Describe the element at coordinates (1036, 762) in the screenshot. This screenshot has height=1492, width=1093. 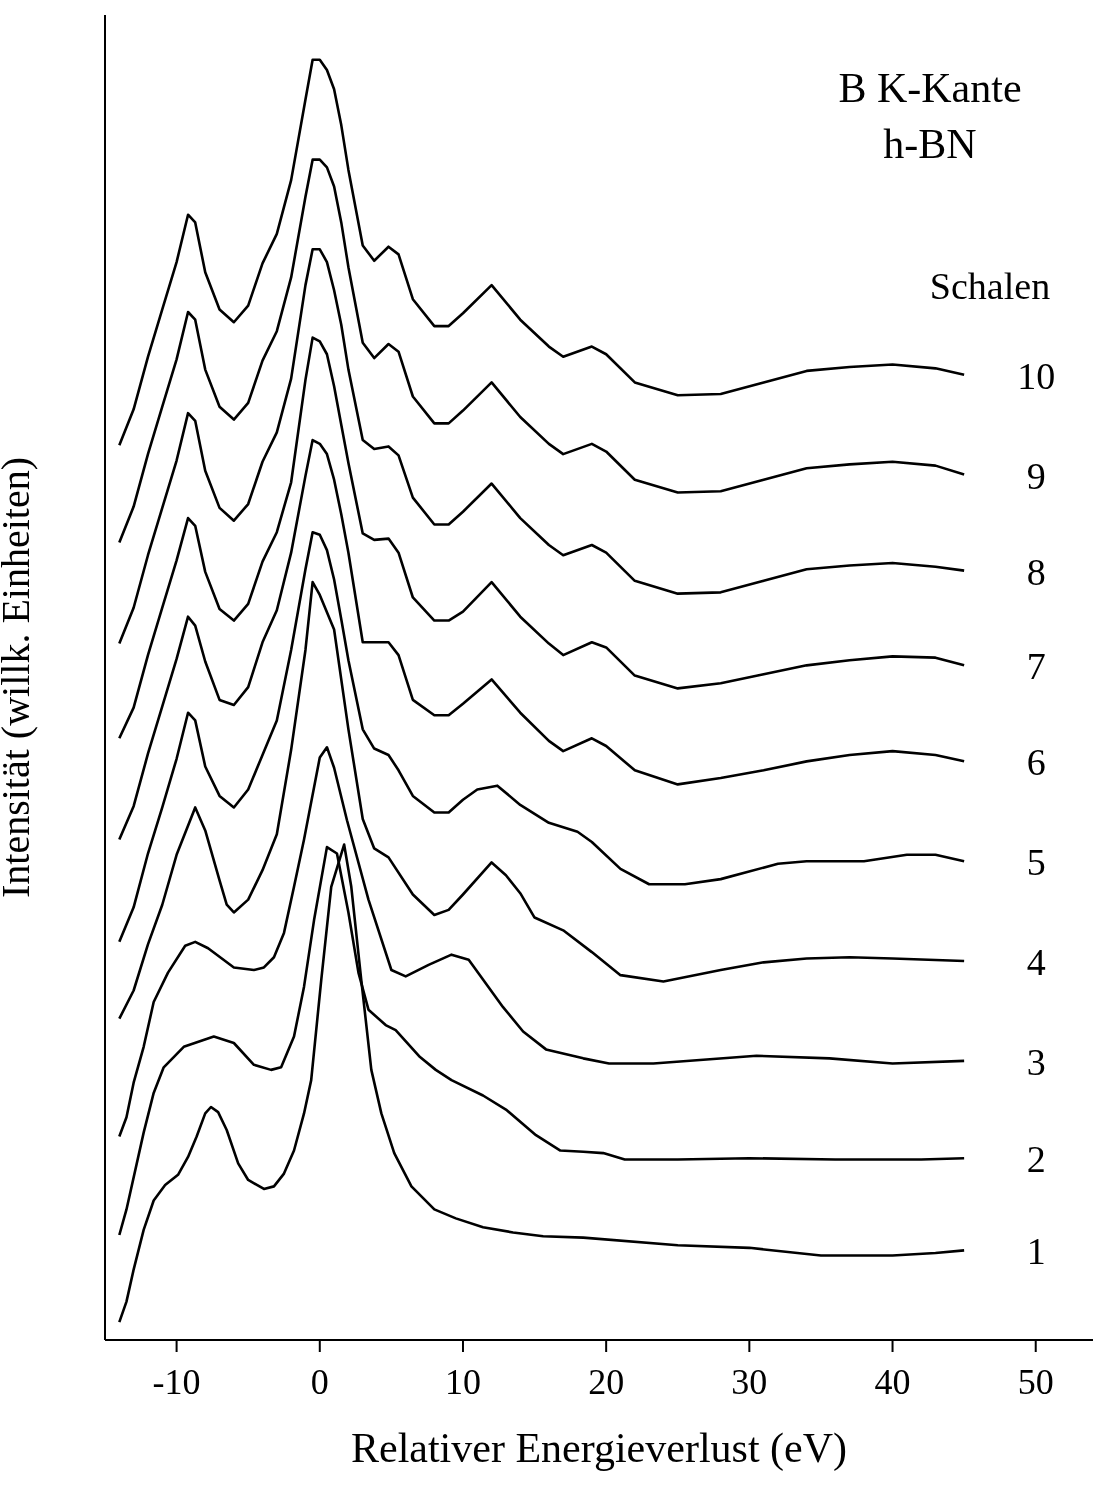
I see `series-label: 6` at that location.